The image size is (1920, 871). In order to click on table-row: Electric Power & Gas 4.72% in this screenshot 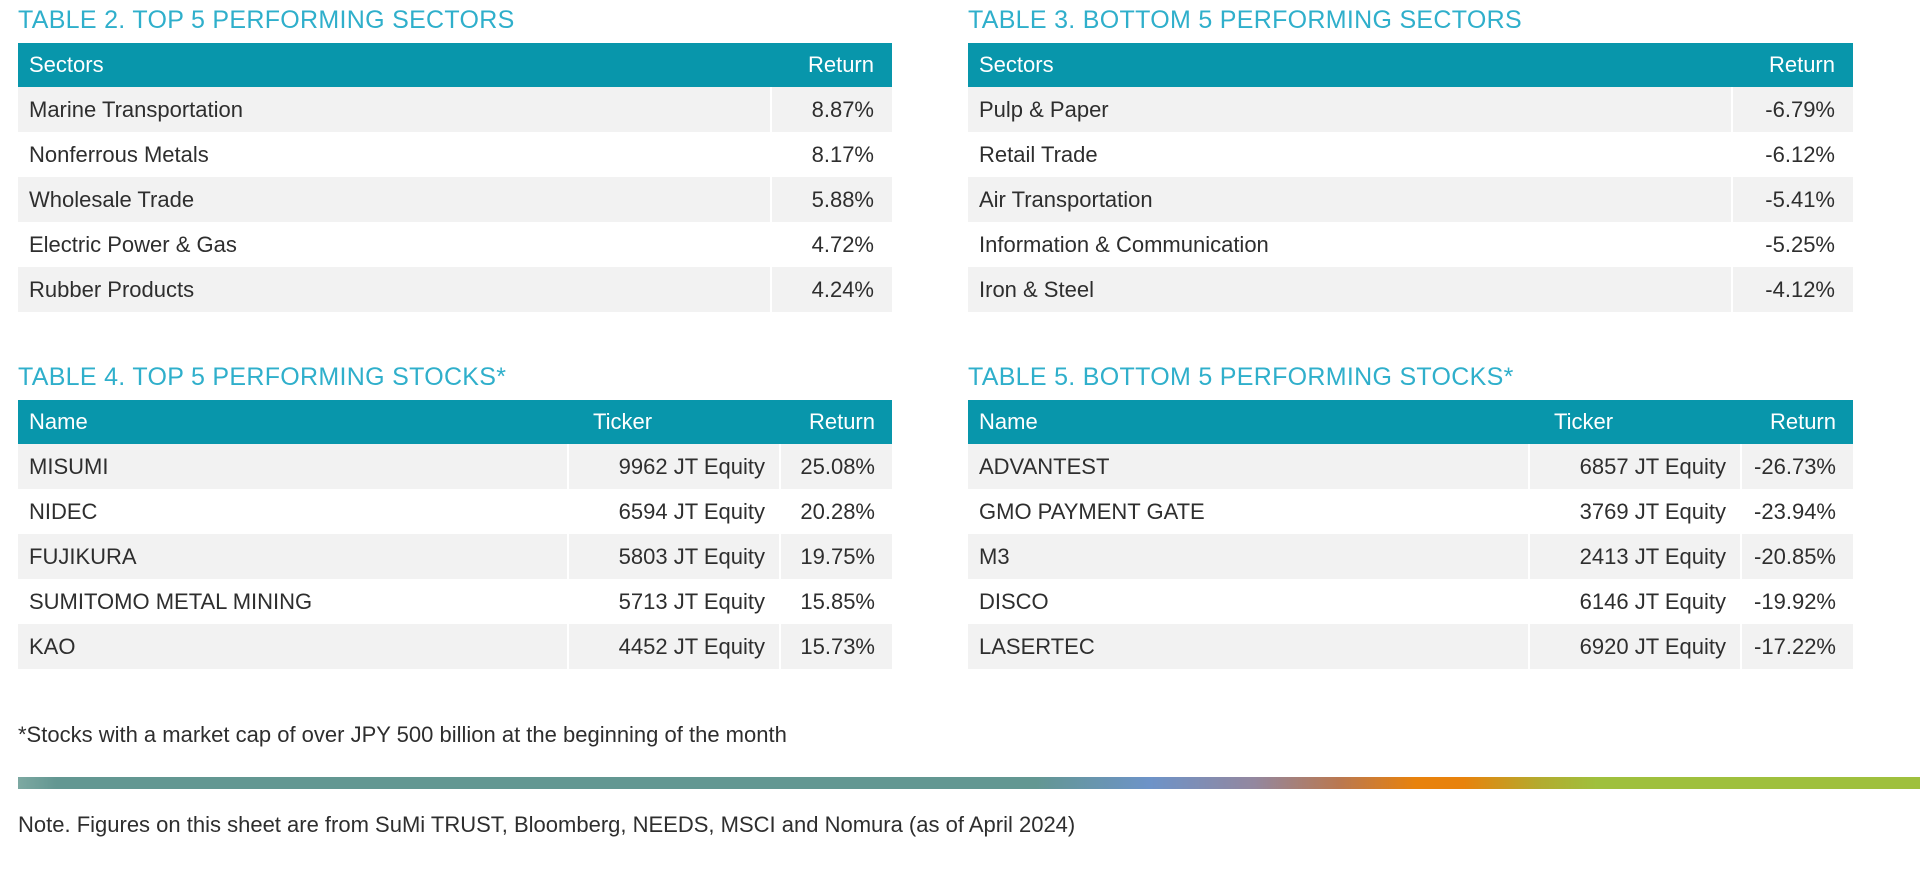, I will do `click(455, 244)`.